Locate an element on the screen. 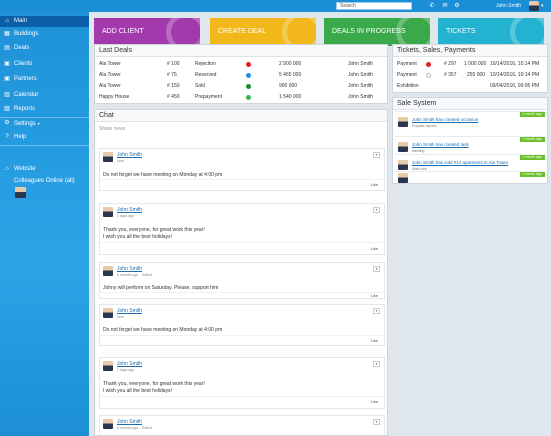 This screenshot has height=436, width=551. colleagues-online-label: Colleagues Online (all) is located at coordinates (44, 181).